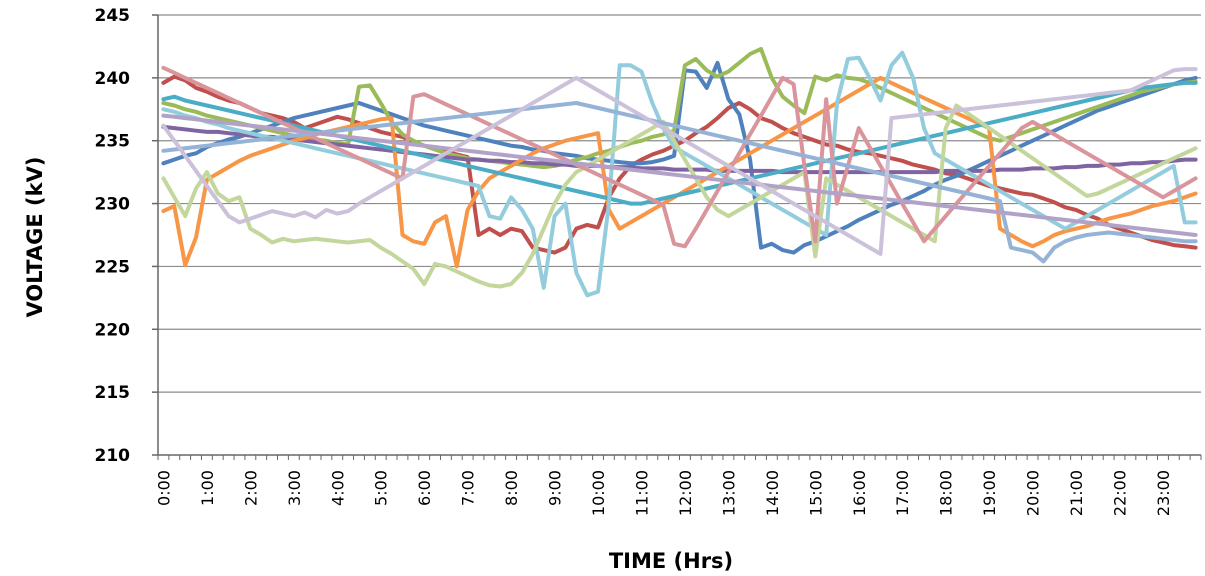 The height and width of the screenshot is (576, 1205). Describe the element at coordinates (113, 393) in the screenshot. I see `y-tick-label: 215` at that location.